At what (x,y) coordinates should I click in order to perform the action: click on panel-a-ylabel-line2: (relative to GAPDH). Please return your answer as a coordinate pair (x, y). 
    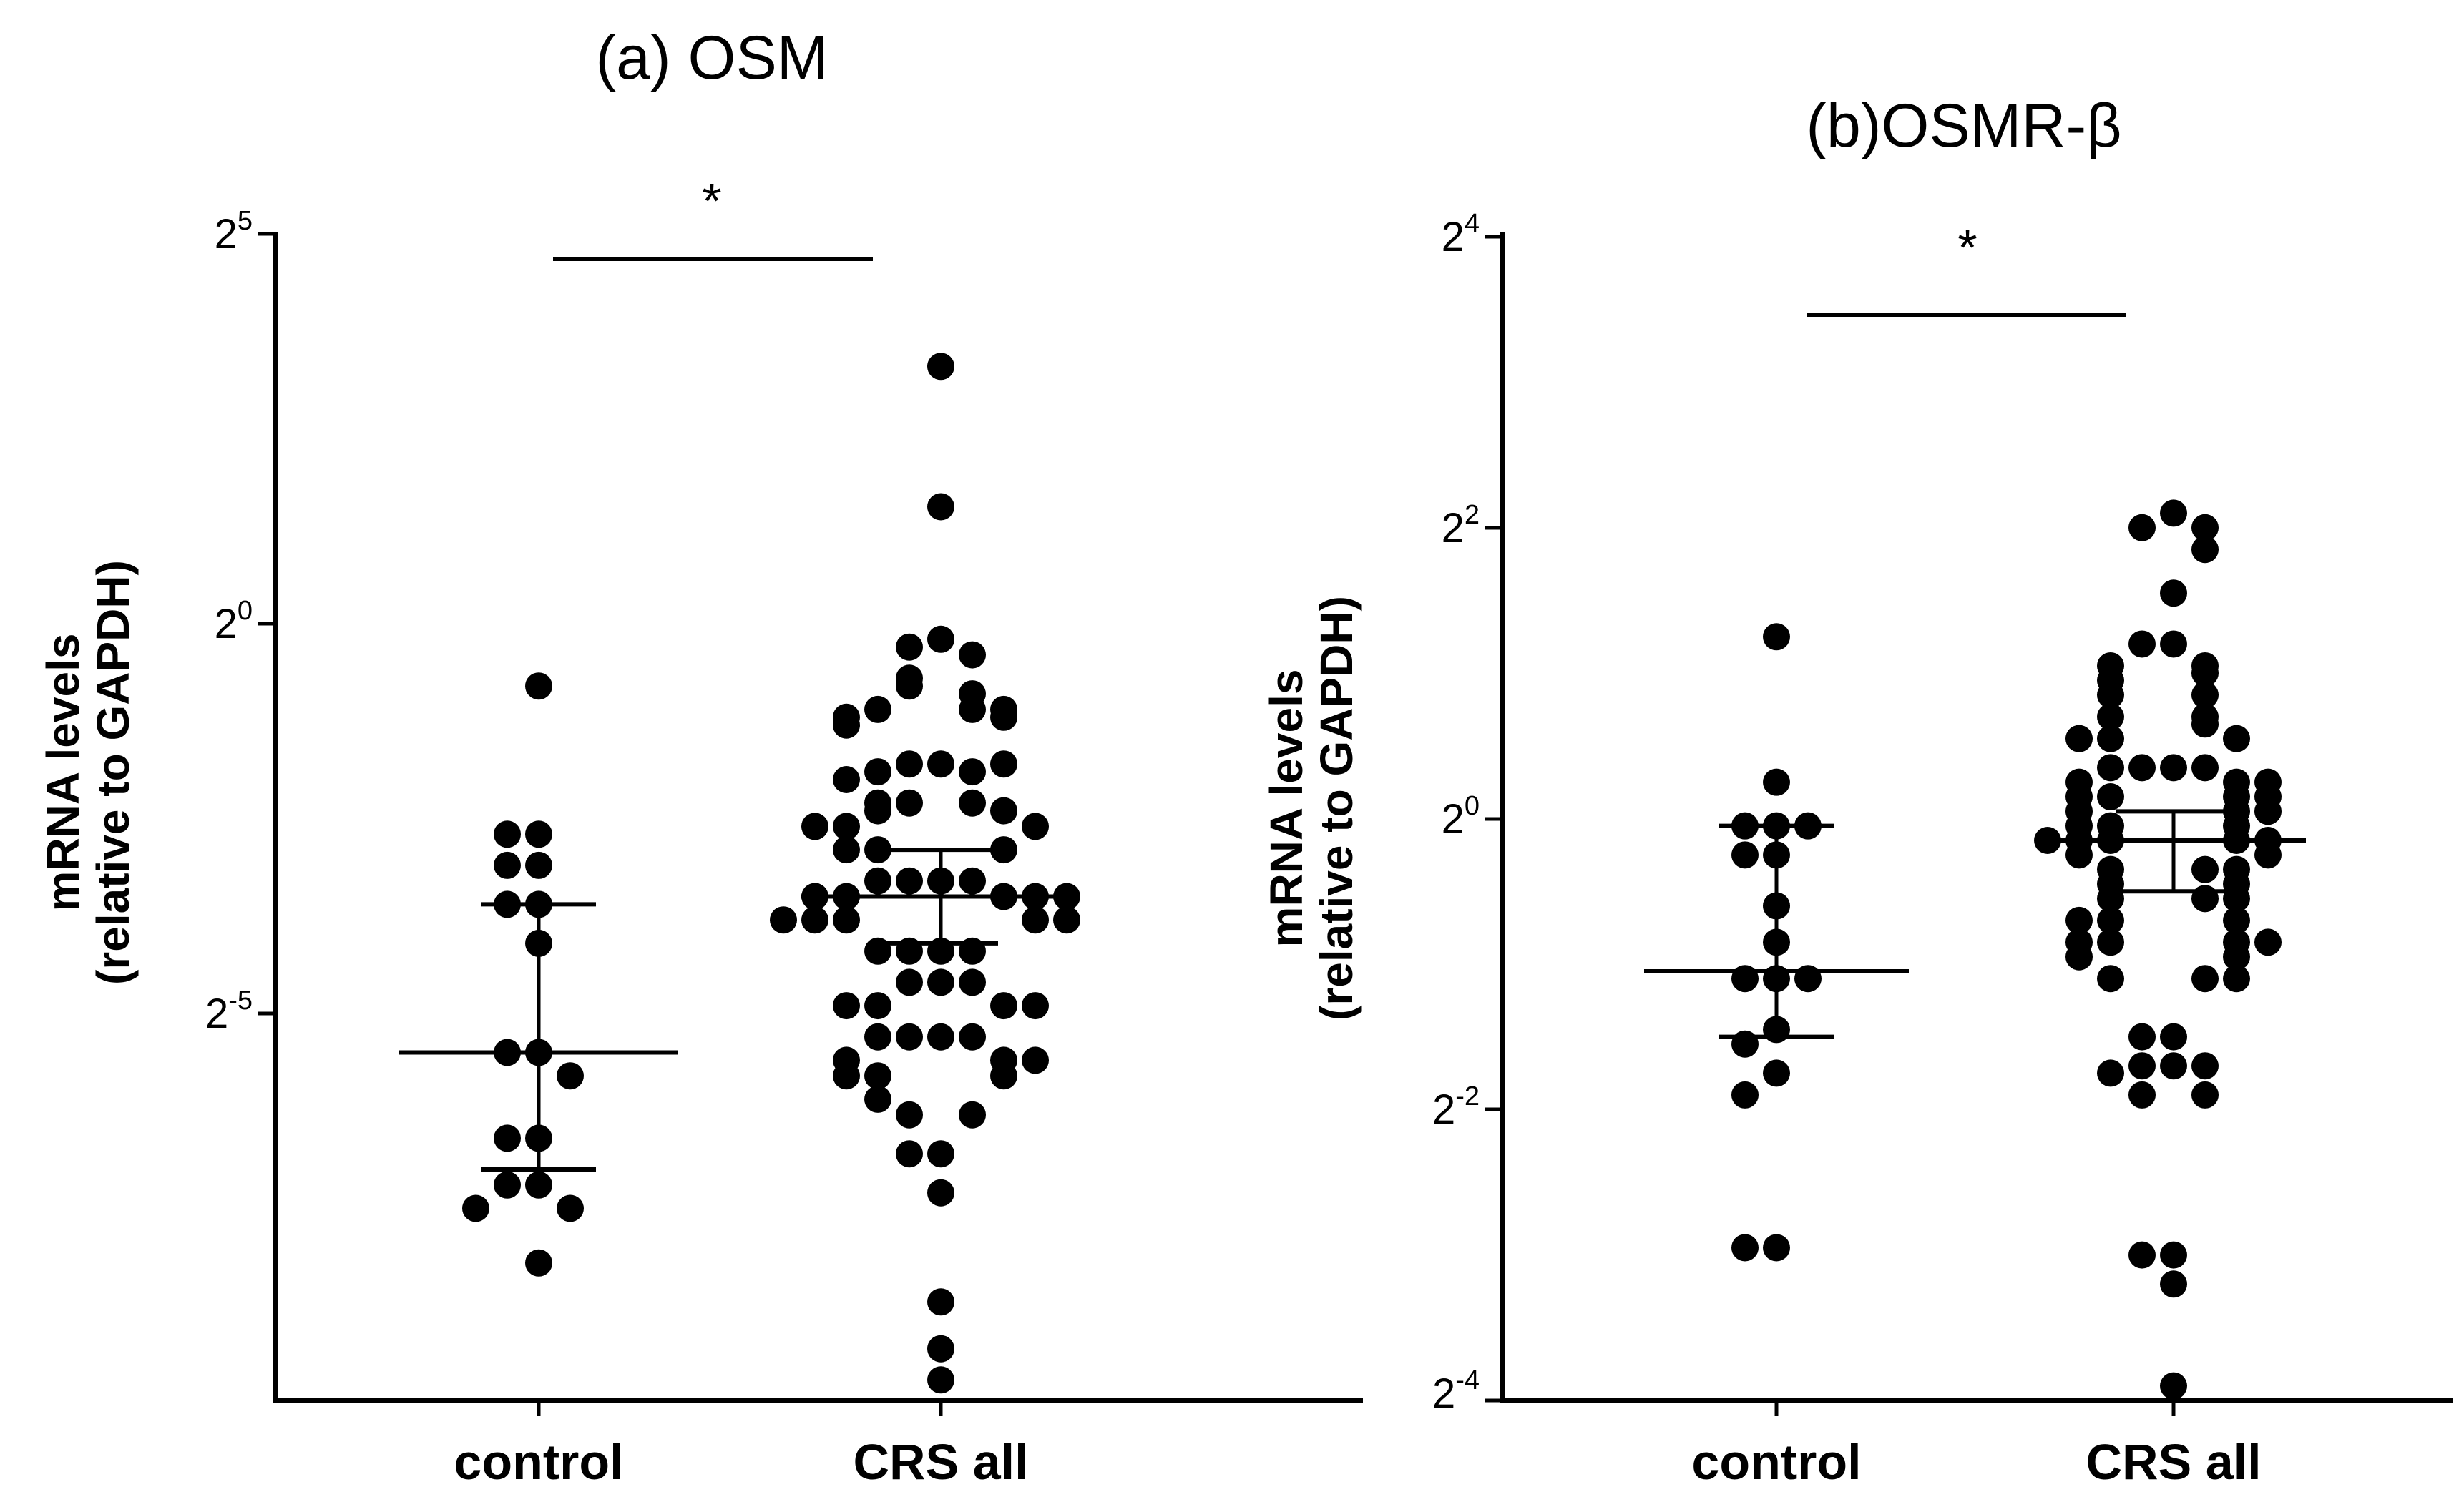
    Looking at the image, I should click on (113, 772).